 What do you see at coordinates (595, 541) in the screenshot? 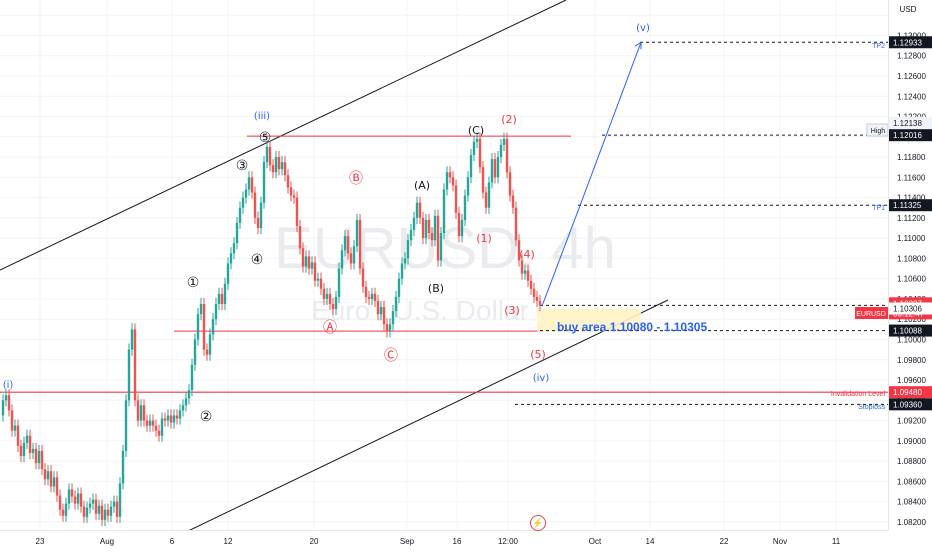
I see `time-tick-label: Oct` at bounding box center [595, 541].